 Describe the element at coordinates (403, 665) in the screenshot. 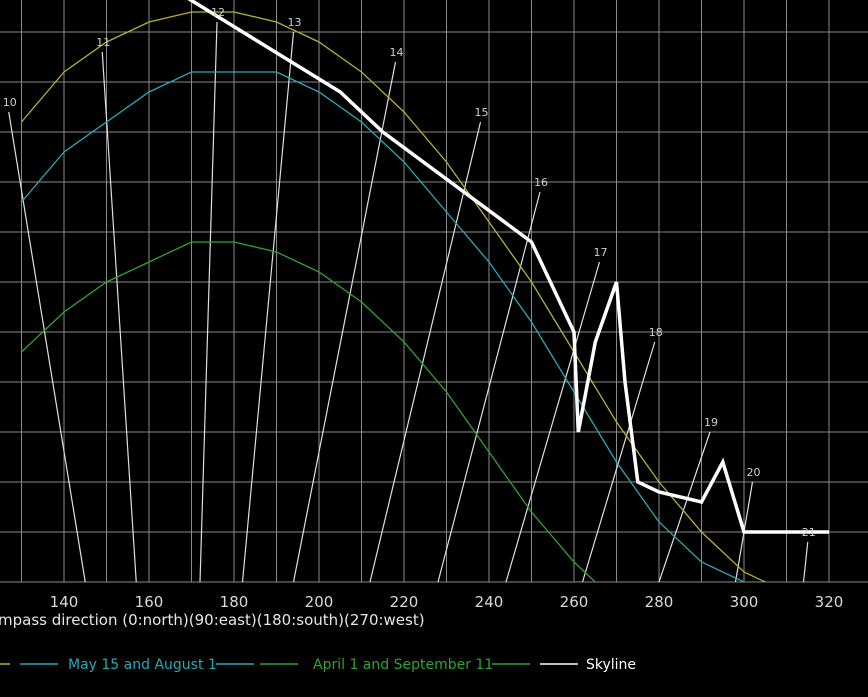

I see `legend-label-2: April 1 and September 11` at that location.